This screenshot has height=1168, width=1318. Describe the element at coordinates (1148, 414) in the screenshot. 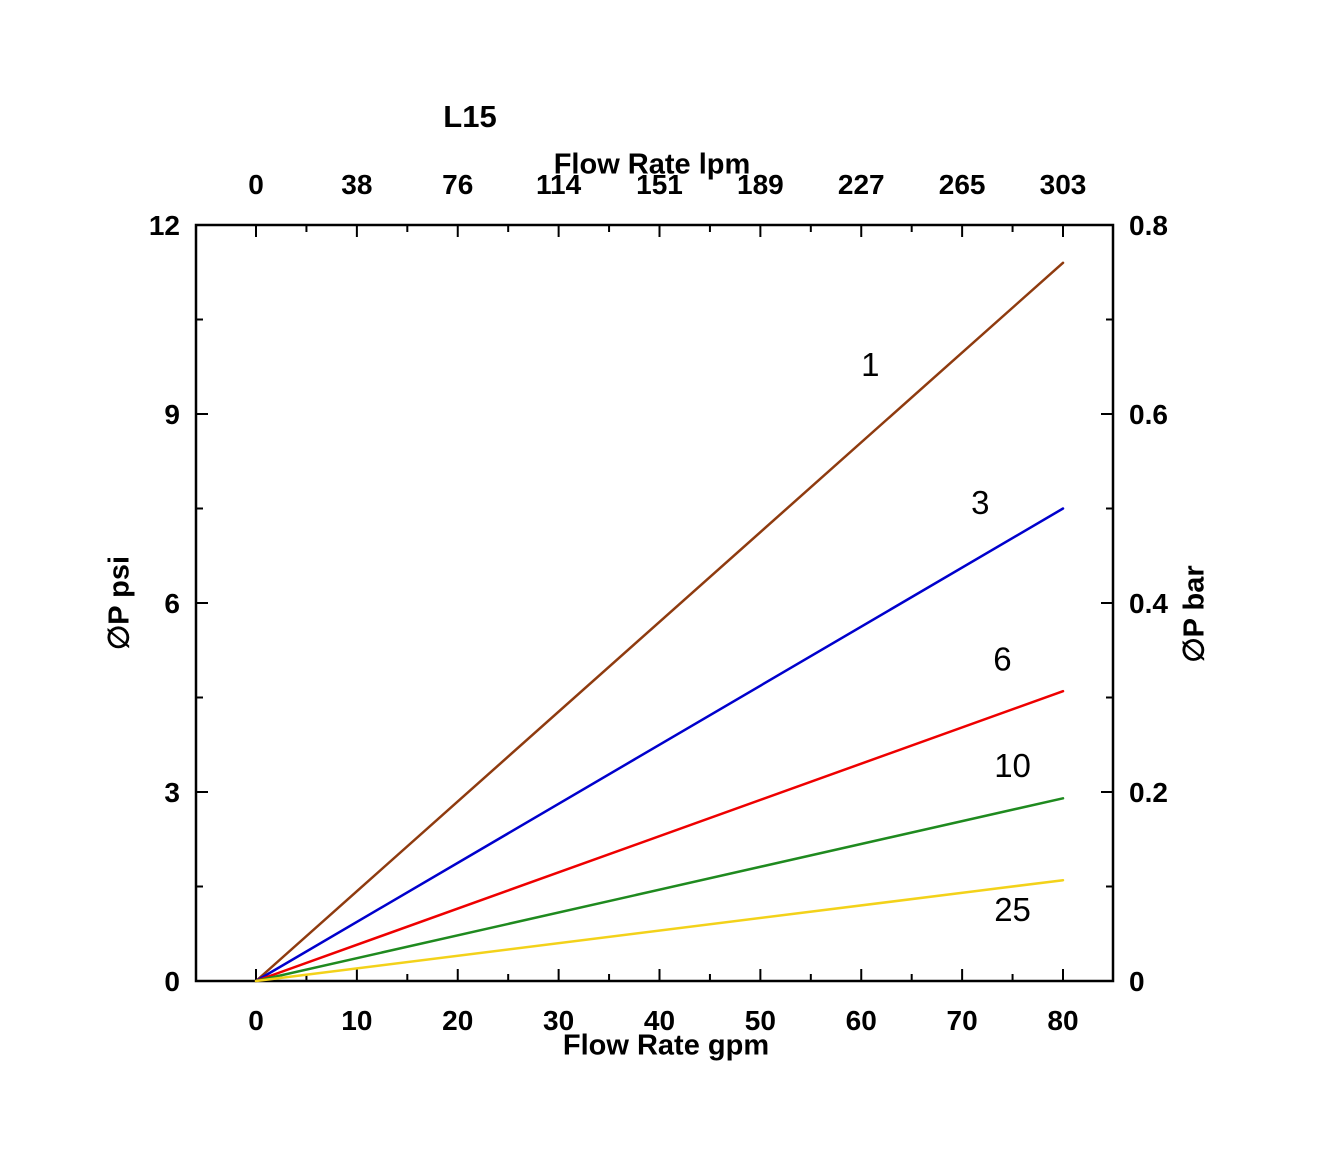

I see `right-tick-label: 0.6` at that location.